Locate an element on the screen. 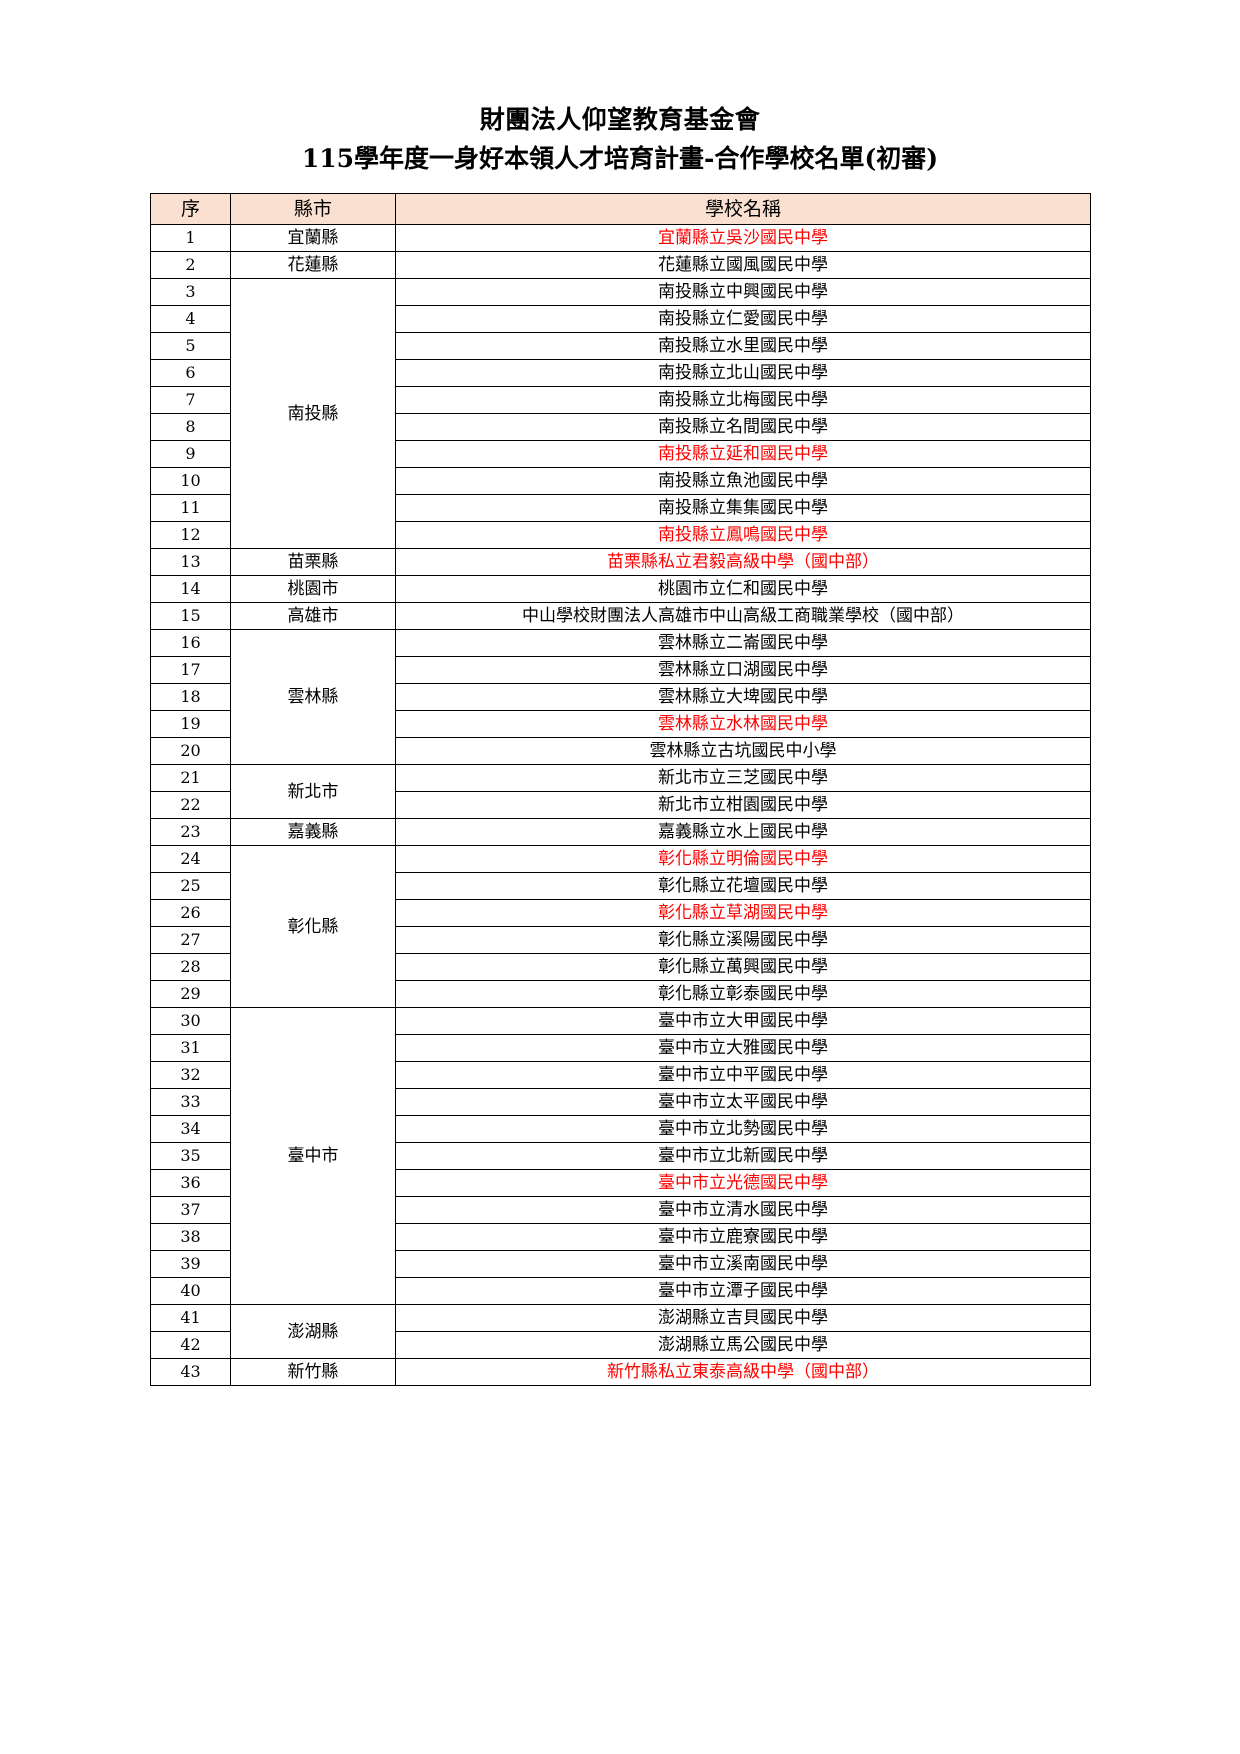 The height and width of the screenshot is (1754, 1240). cell-sequence: 11 is located at coordinates (190, 508).